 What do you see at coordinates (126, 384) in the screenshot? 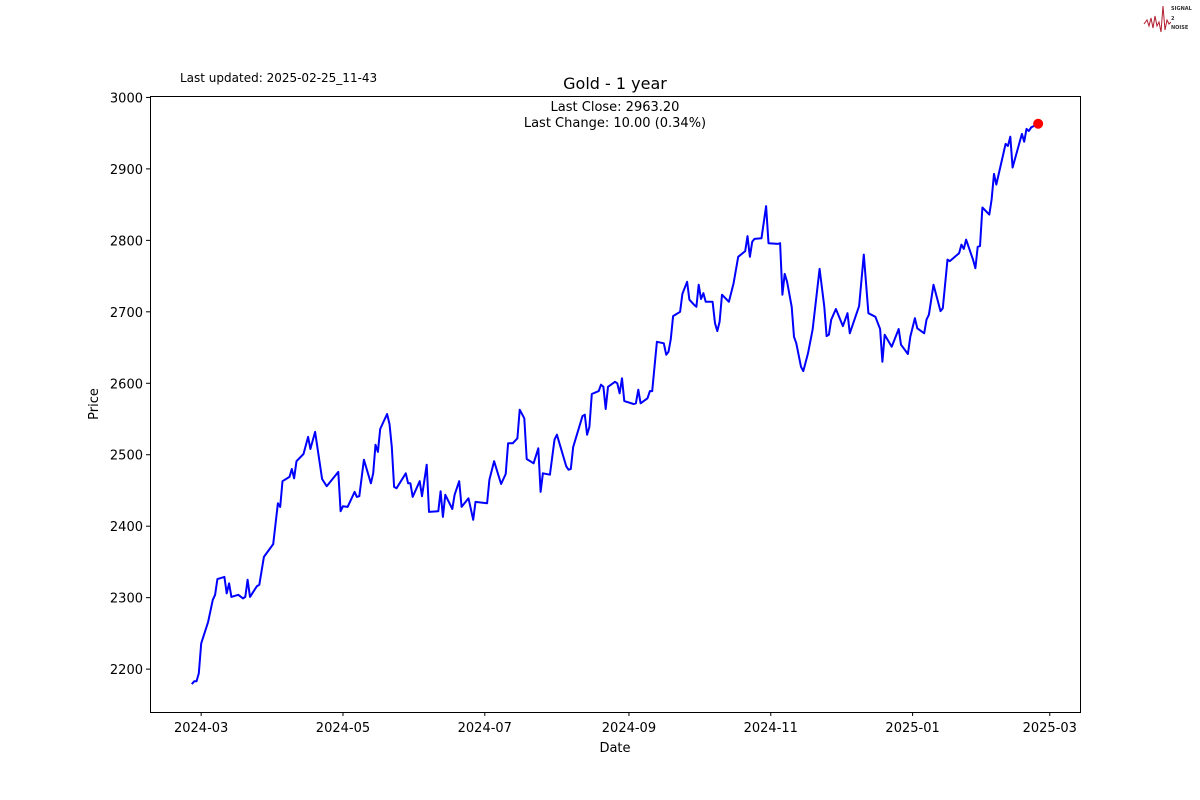
I see `y-tick-label: 2600` at bounding box center [126, 384].